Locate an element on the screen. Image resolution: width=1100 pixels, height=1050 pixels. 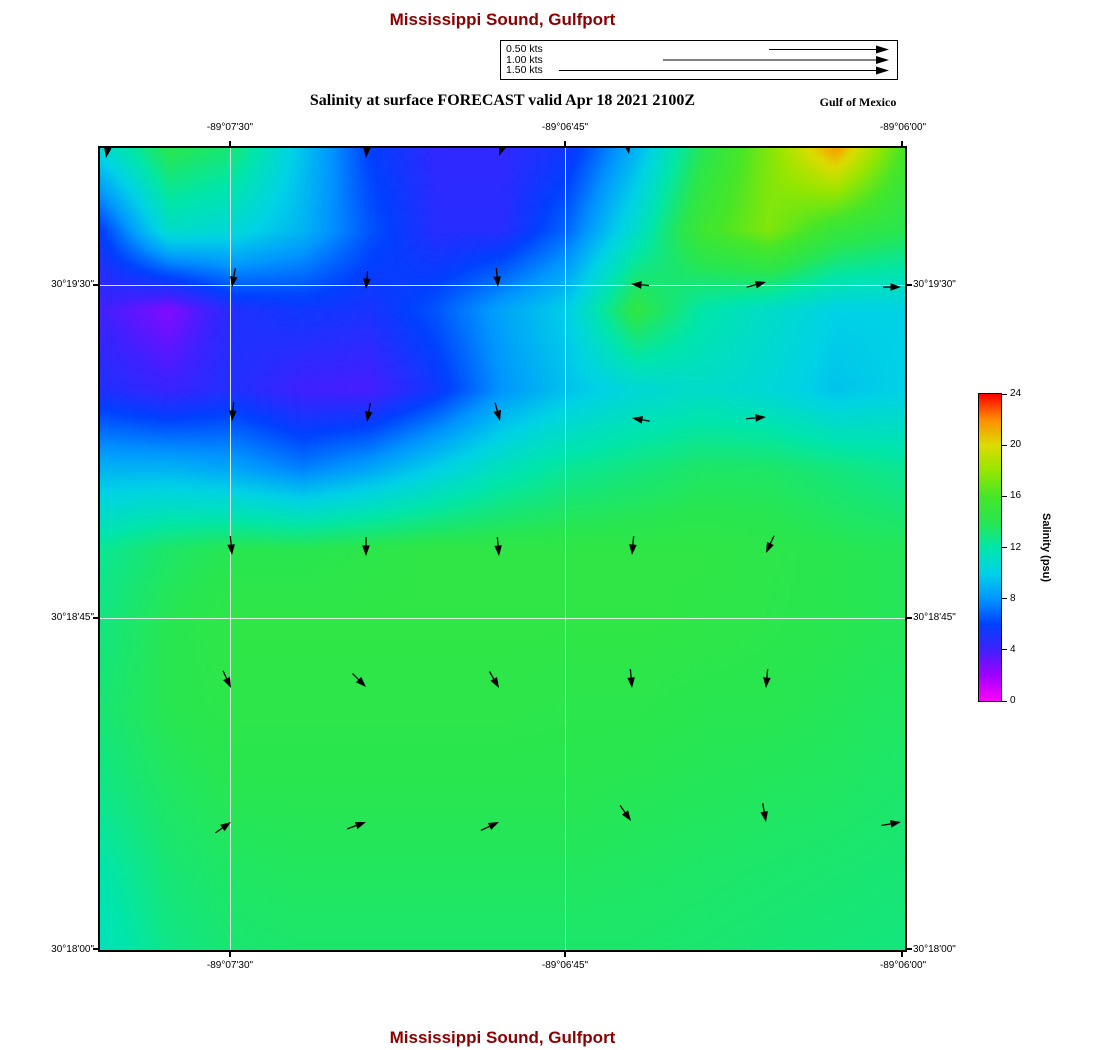
colorbar-tick-label: 24 is located at coordinates (1016, 393).